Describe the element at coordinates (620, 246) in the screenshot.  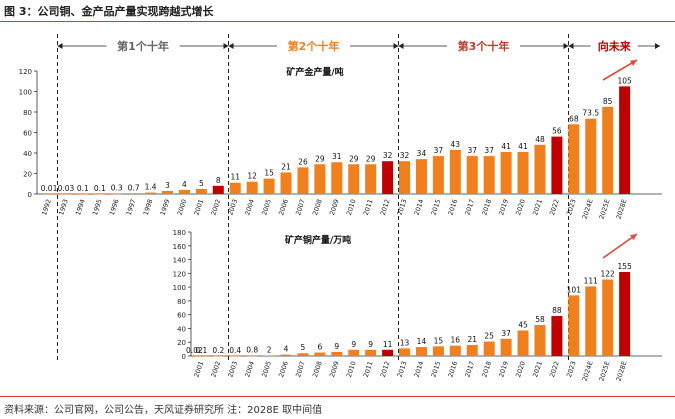
I see `copper-growth-arrow-shaft` at that location.